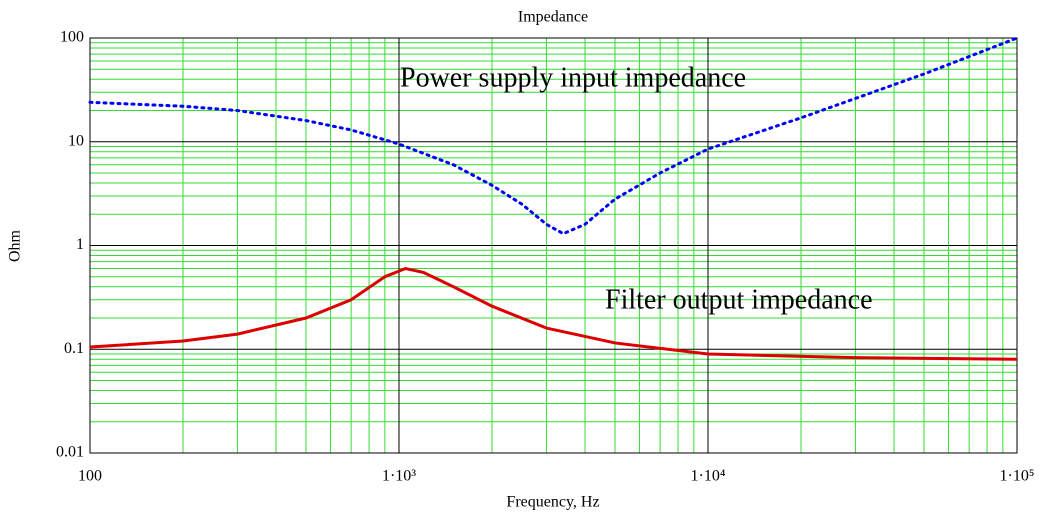 This screenshot has height=513, width=1041. What do you see at coordinates (70, 452) in the screenshot?
I see `y-tick-label: 0.01` at bounding box center [70, 452].